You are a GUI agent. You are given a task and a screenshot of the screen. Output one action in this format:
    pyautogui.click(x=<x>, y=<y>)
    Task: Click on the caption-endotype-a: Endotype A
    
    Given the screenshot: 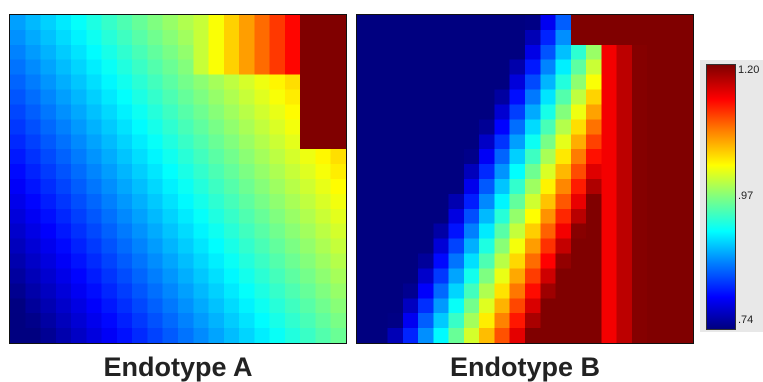 What is the action you would take?
    pyautogui.click(x=178, y=367)
    